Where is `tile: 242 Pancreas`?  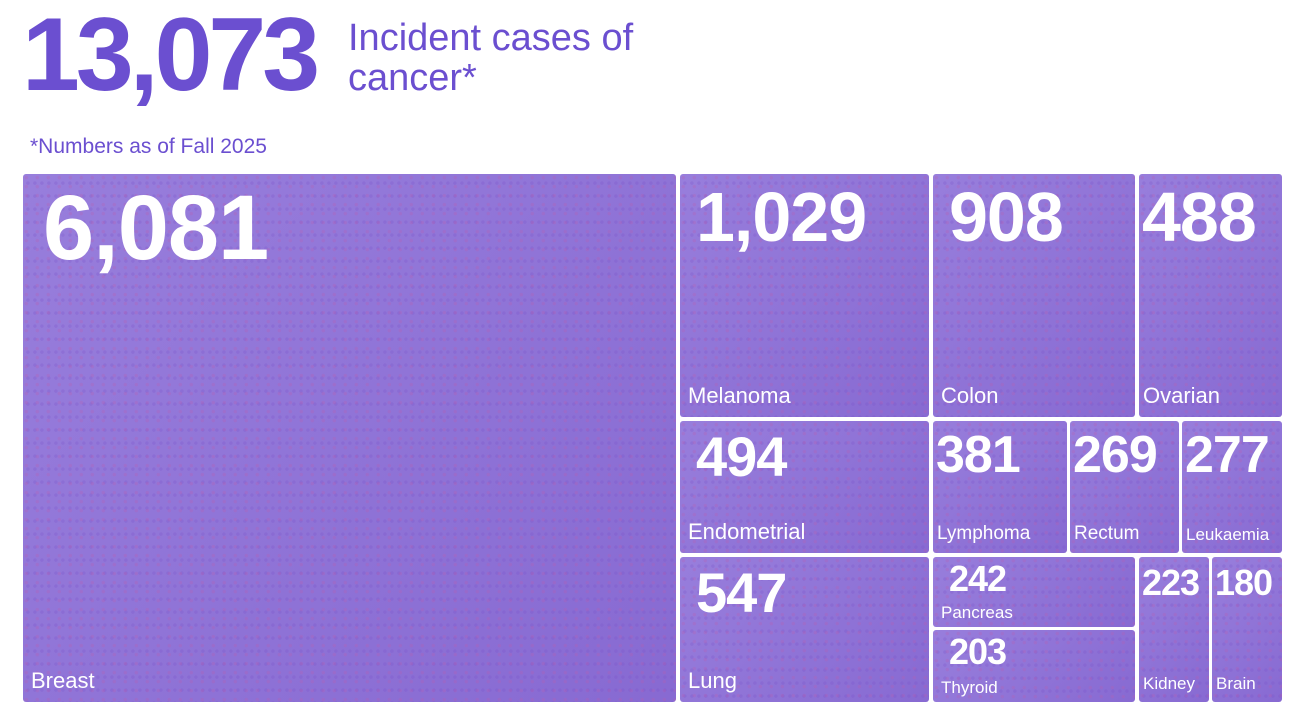
tile: 242 Pancreas is located at coordinates (1034, 592).